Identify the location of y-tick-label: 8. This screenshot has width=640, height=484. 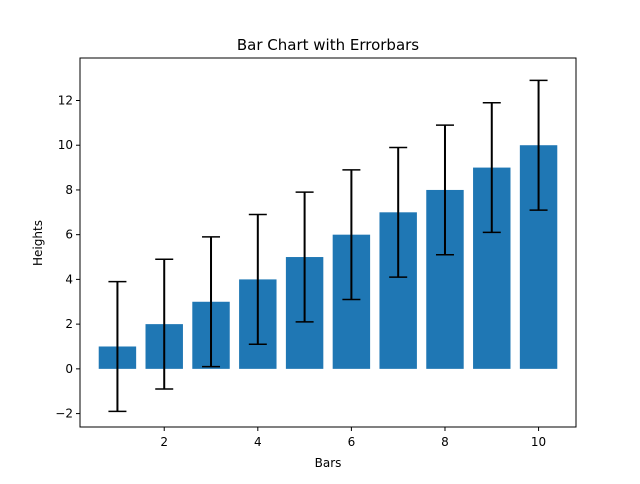
(69, 190).